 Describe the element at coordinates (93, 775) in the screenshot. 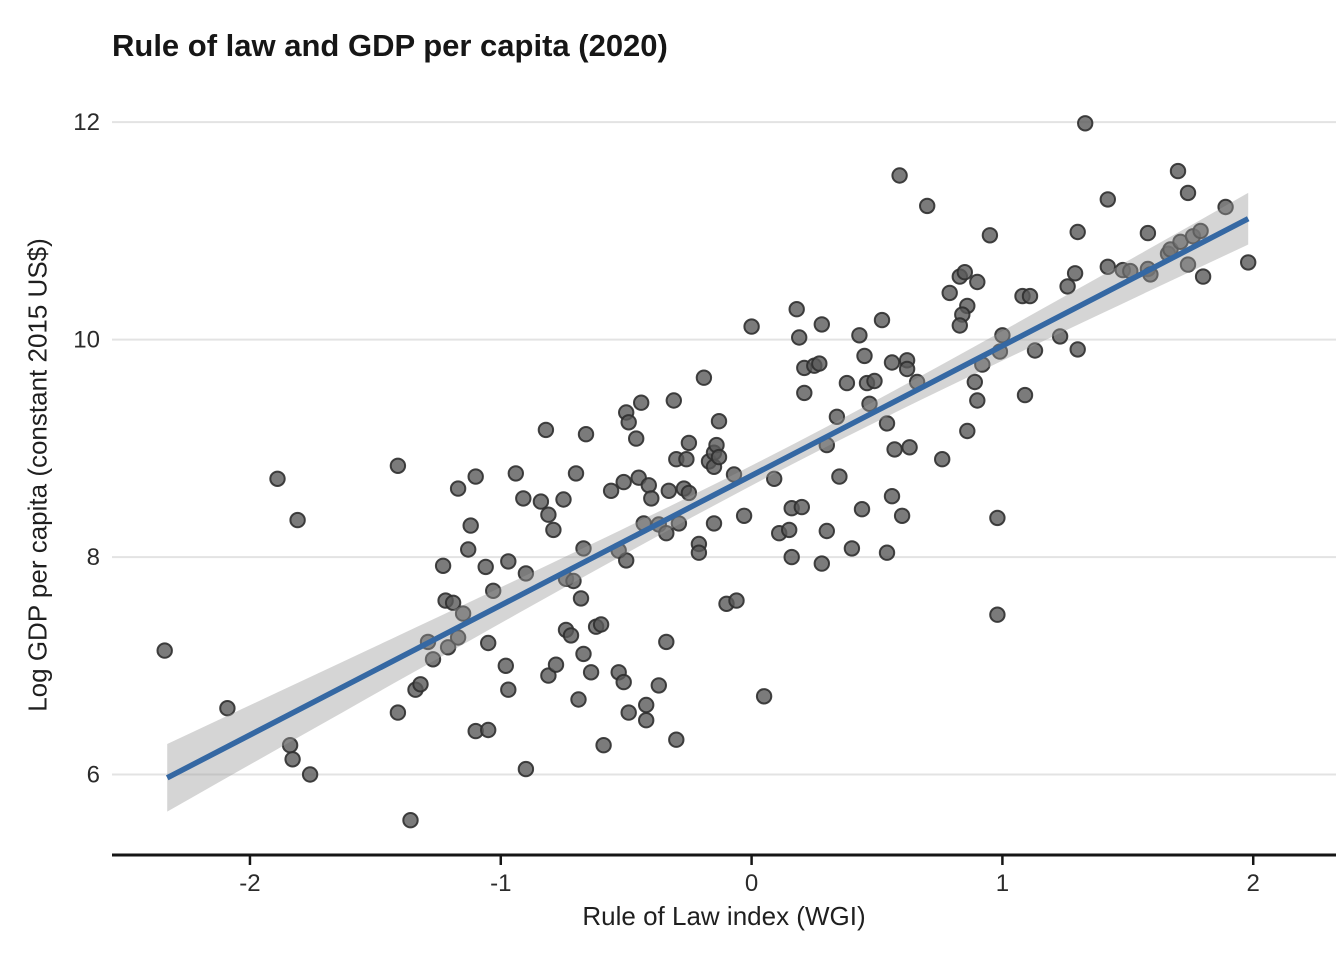

I see `y-tick-label: 6` at that location.